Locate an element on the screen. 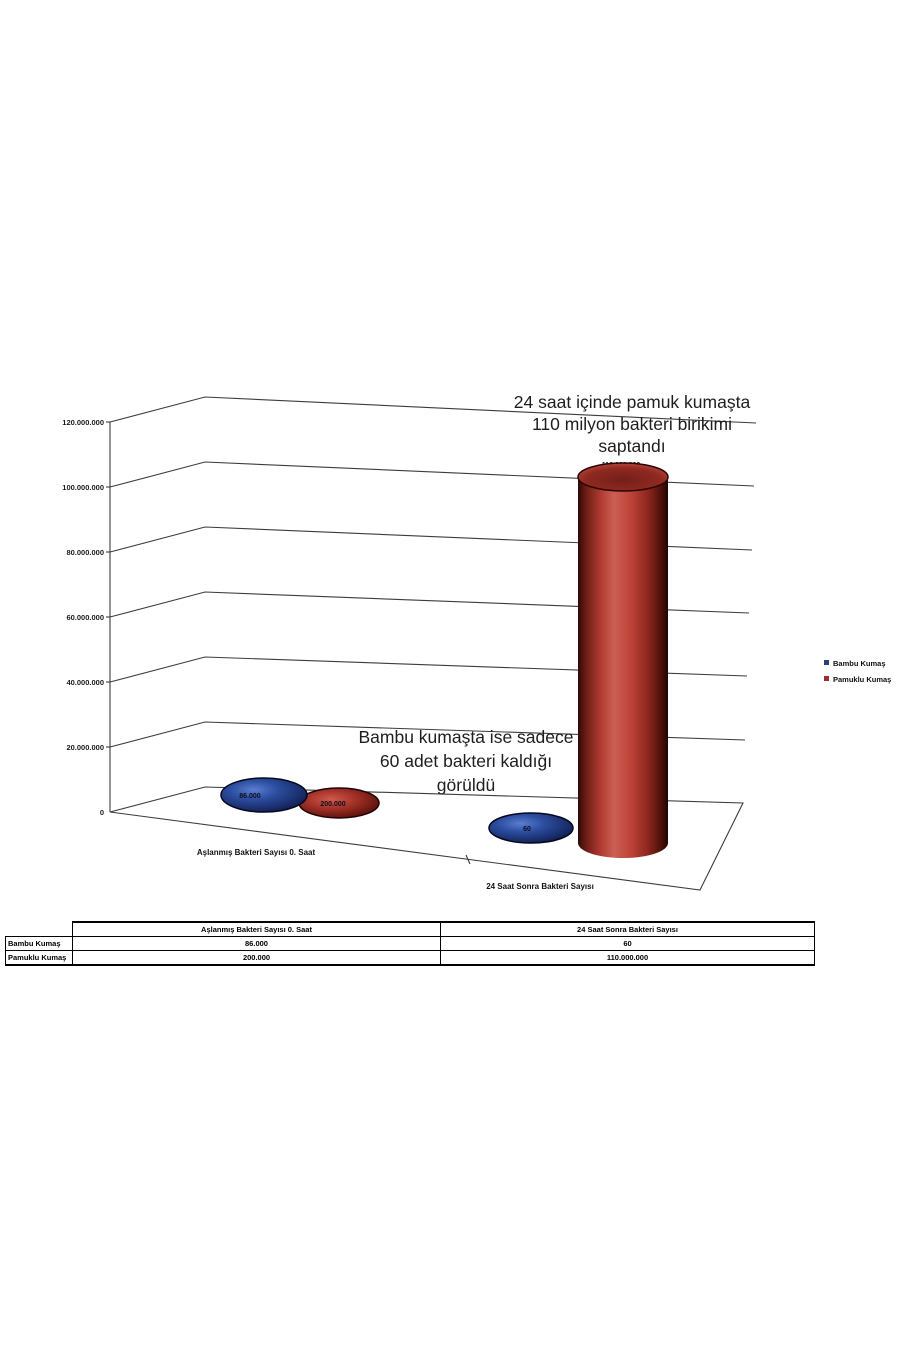 This screenshot has height=1350, width=900. annotation-line: 24 saat içinde pamuk kumaşta is located at coordinates (632, 402).